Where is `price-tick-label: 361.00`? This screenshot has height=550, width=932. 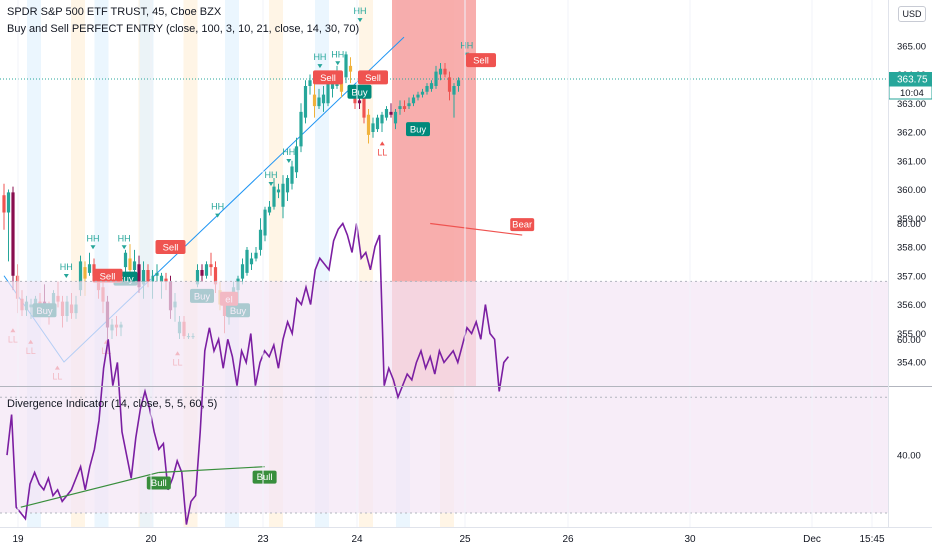 price-tick-label: 361.00 is located at coordinates (911, 161).